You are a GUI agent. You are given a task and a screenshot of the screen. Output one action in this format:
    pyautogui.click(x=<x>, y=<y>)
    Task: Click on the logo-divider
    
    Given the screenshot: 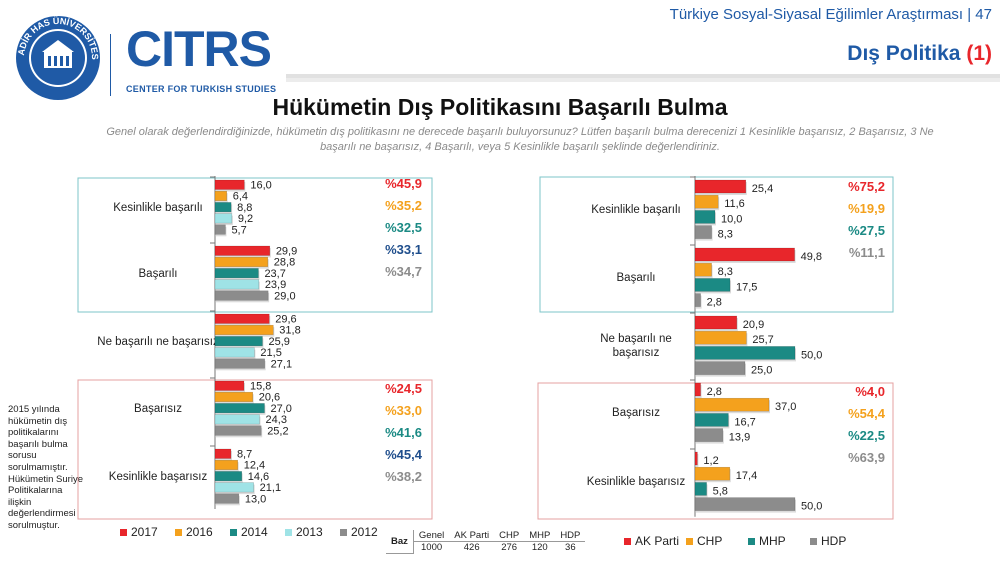 What is the action you would take?
    pyautogui.click(x=110, y=65)
    